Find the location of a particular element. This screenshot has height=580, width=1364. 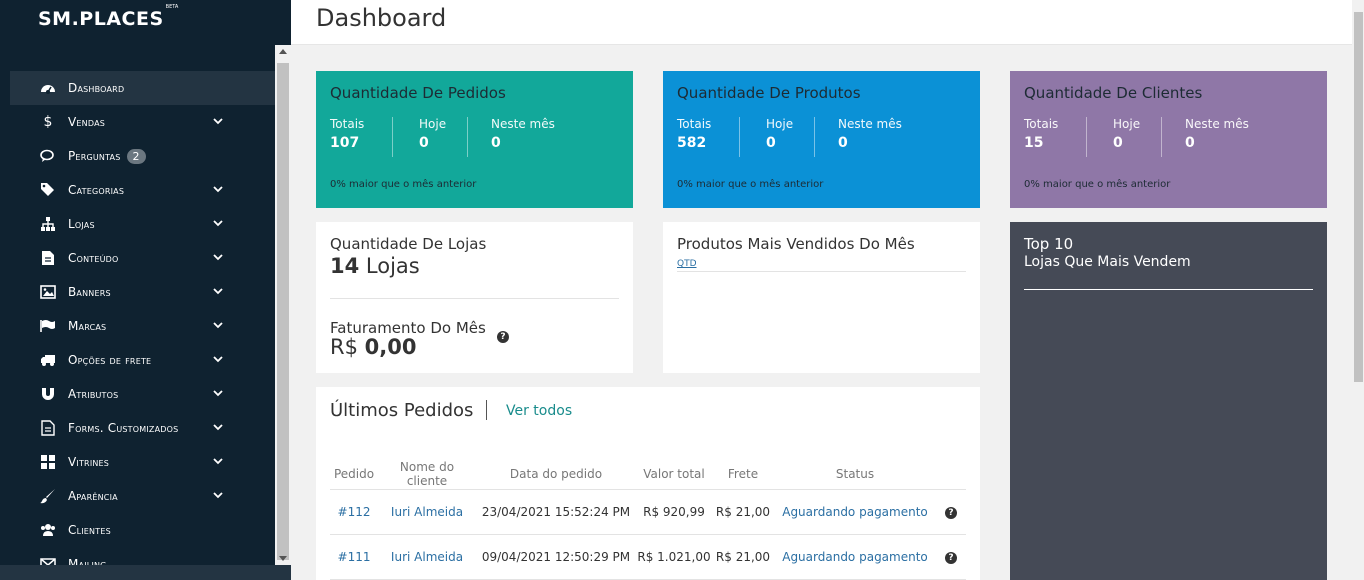

stat-label: Neste mês is located at coordinates (523, 124).